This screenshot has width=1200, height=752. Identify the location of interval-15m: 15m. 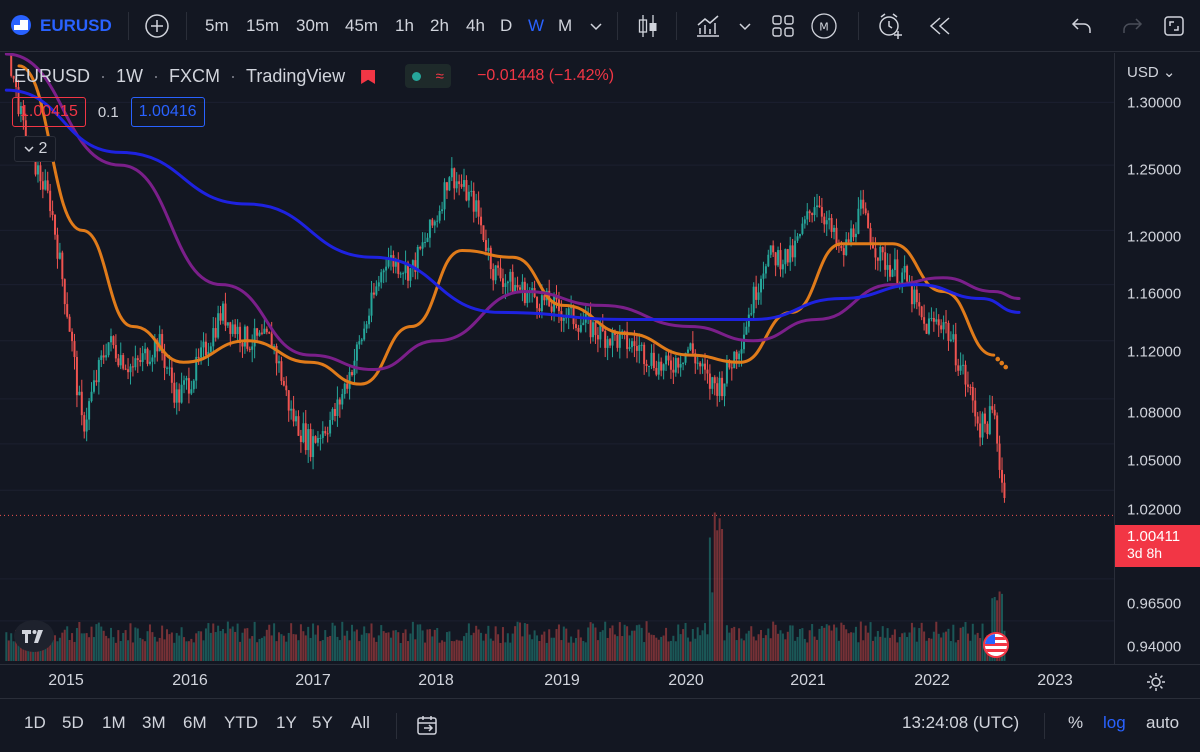
(263, 25).